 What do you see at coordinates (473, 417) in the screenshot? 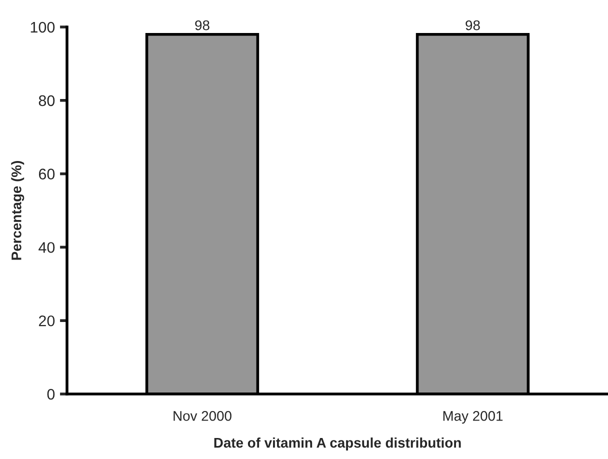
I see `x-tick-label: May 2001` at bounding box center [473, 417].